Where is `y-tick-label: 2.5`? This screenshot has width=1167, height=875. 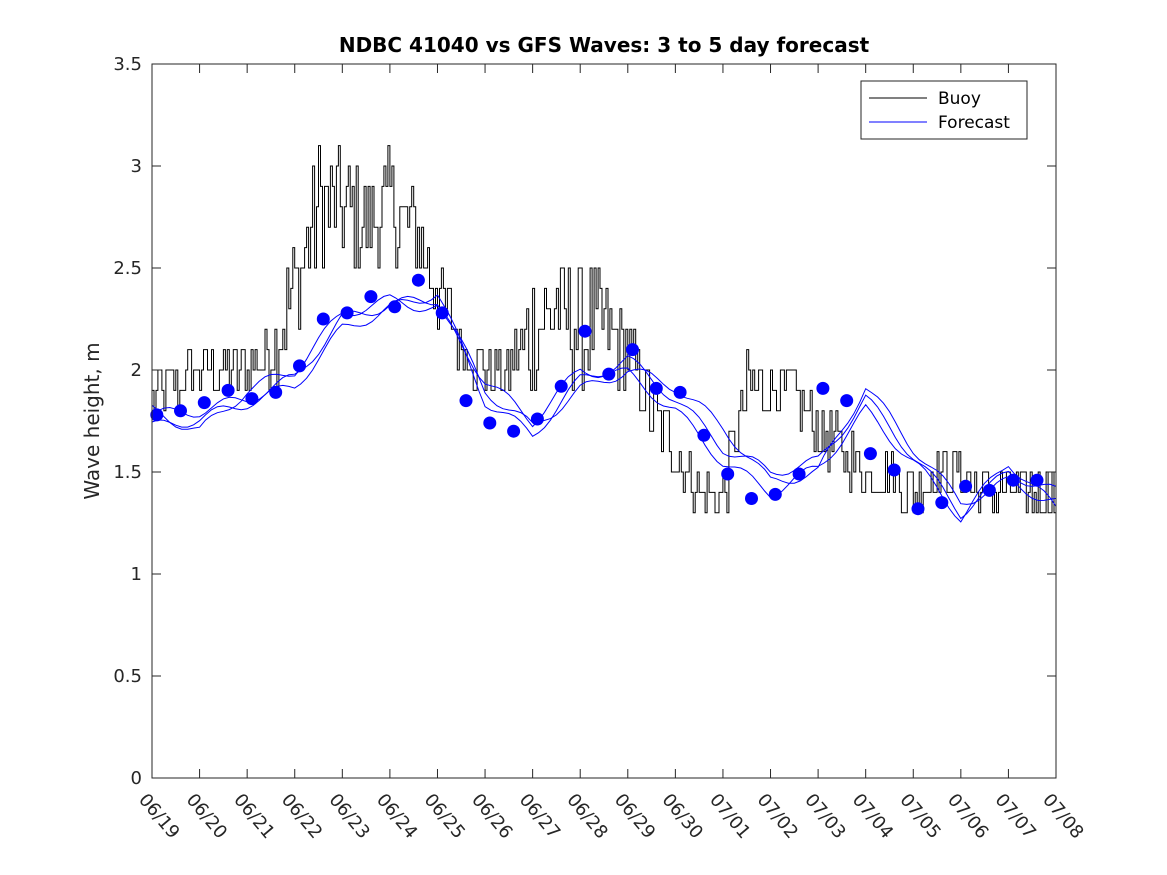
y-tick-label: 2.5 is located at coordinates (127, 268).